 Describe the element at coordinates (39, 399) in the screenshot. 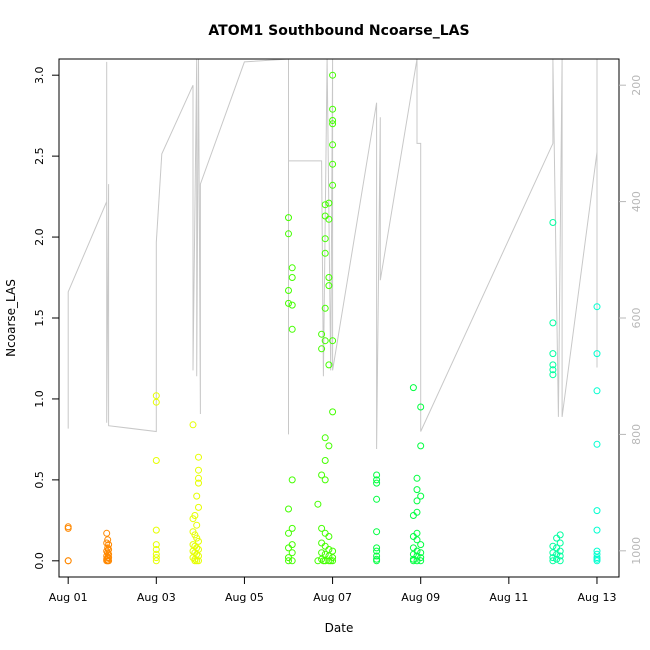

I see `y-tick-label: 1.0` at that location.